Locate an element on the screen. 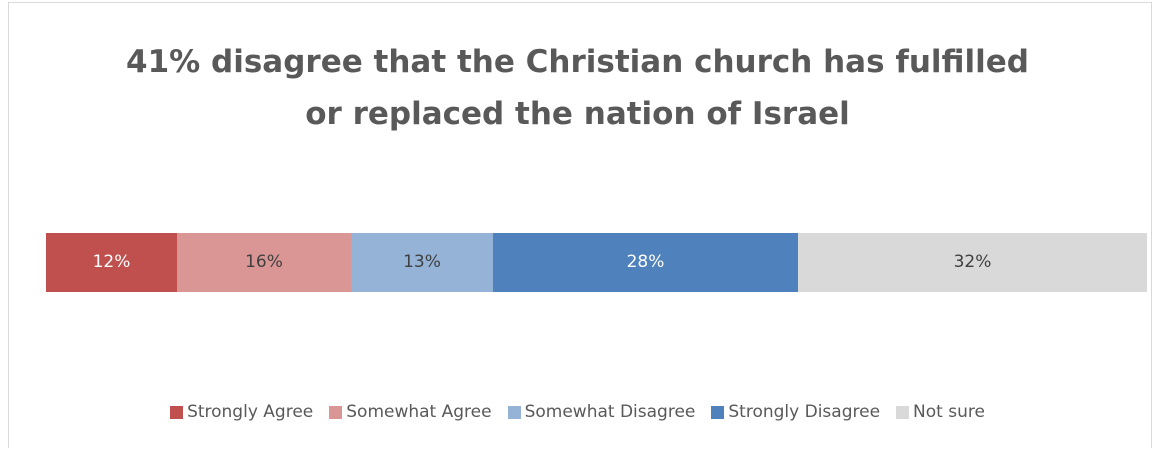  chart-title-line-2: or replaced the nation of Israel is located at coordinates (577, 114).